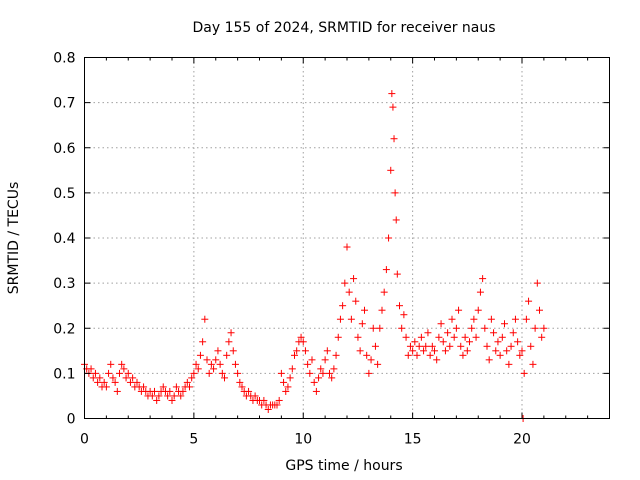 This screenshot has height=480, width=640. I want to click on y-tick-label: 0.2, so click(64, 329).